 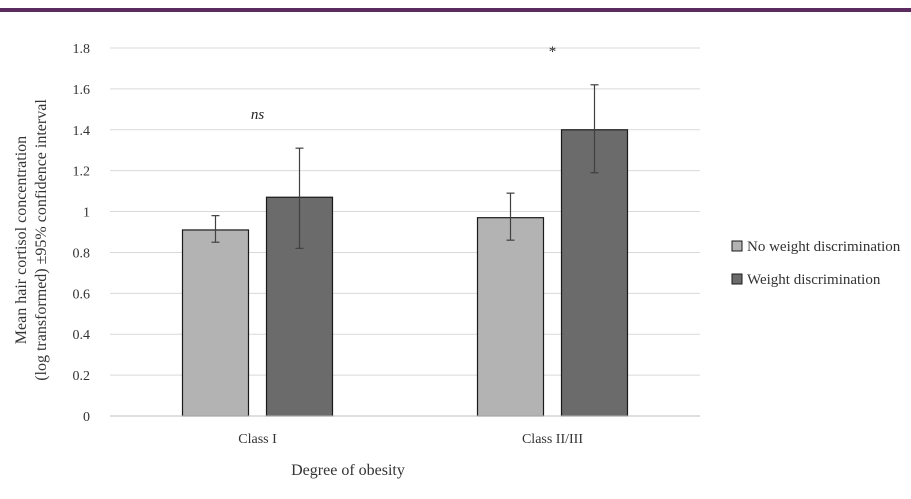 I want to click on error-bars, so click(x=405, y=166).